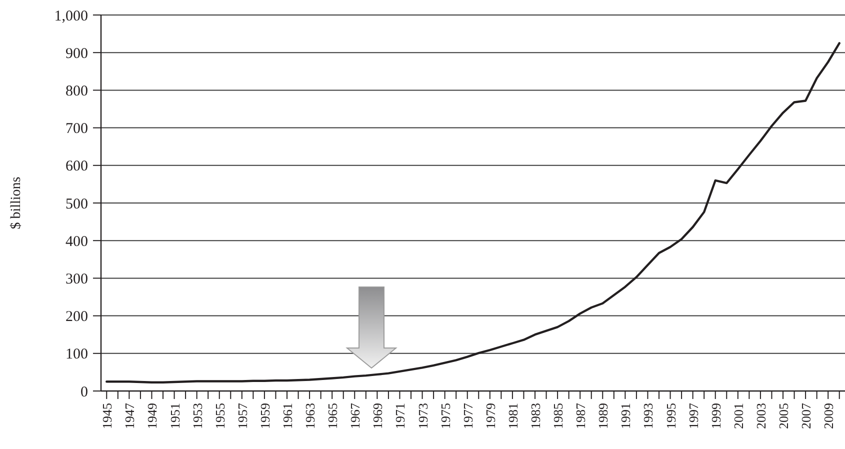 The height and width of the screenshot is (449, 845). What do you see at coordinates (174, 416) in the screenshot?
I see `x-tick-label: 1951` at bounding box center [174, 416].